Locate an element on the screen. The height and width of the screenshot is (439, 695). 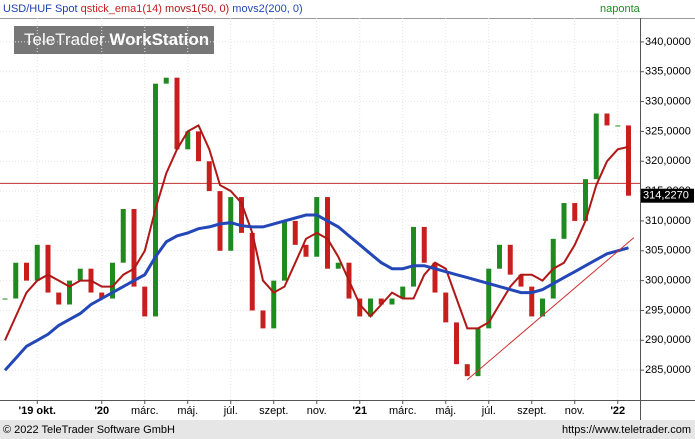
title-part: qstick_ema1(14) is located at coordinates (121, 9).